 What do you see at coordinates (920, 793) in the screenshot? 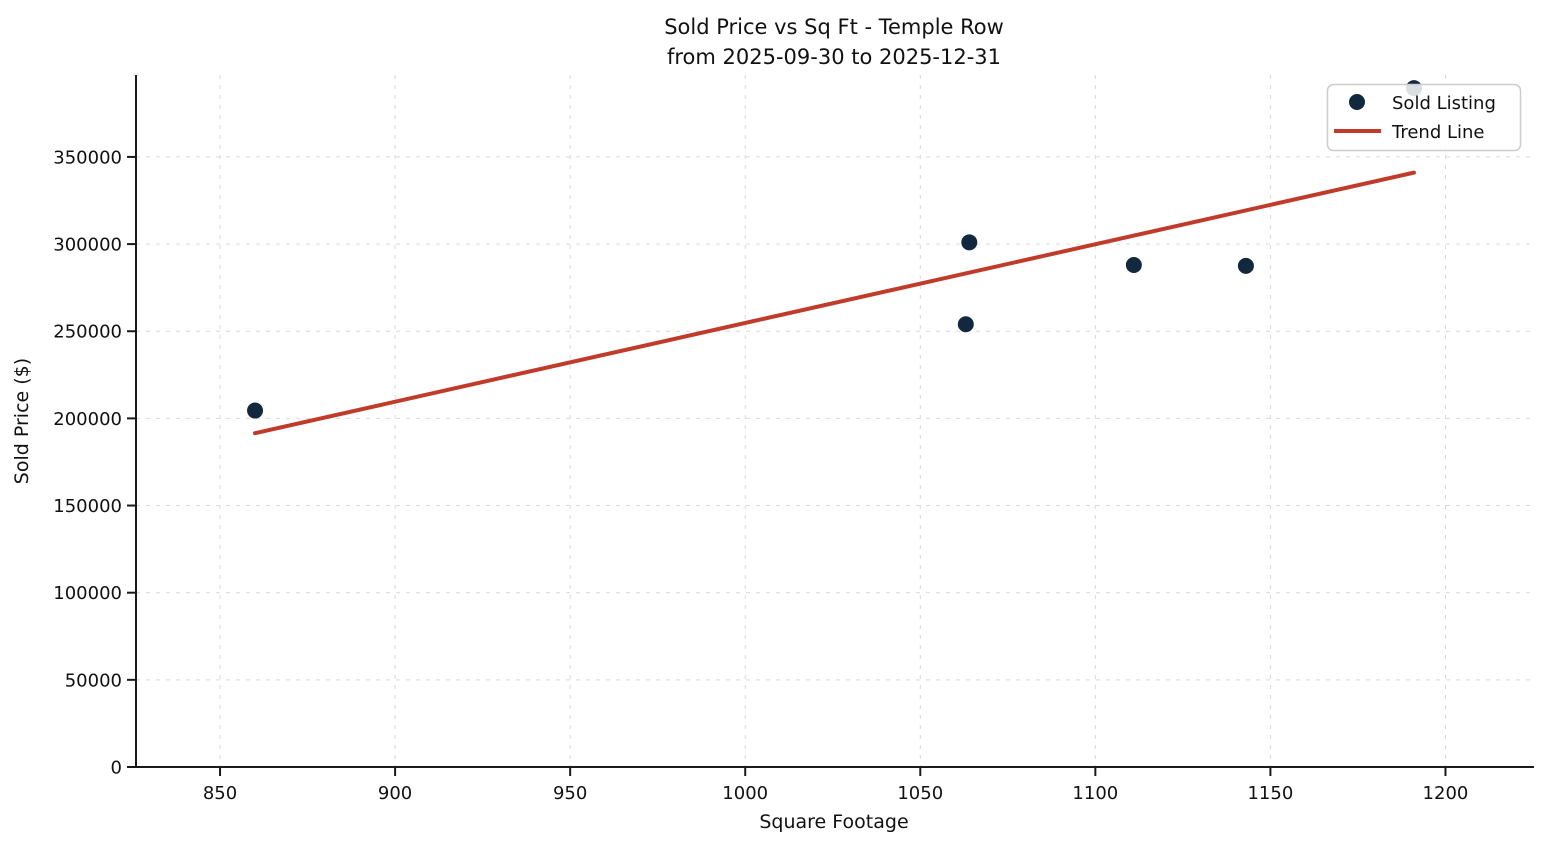
I see `x-tick-label: 1050` at bounding box center [920, 793].